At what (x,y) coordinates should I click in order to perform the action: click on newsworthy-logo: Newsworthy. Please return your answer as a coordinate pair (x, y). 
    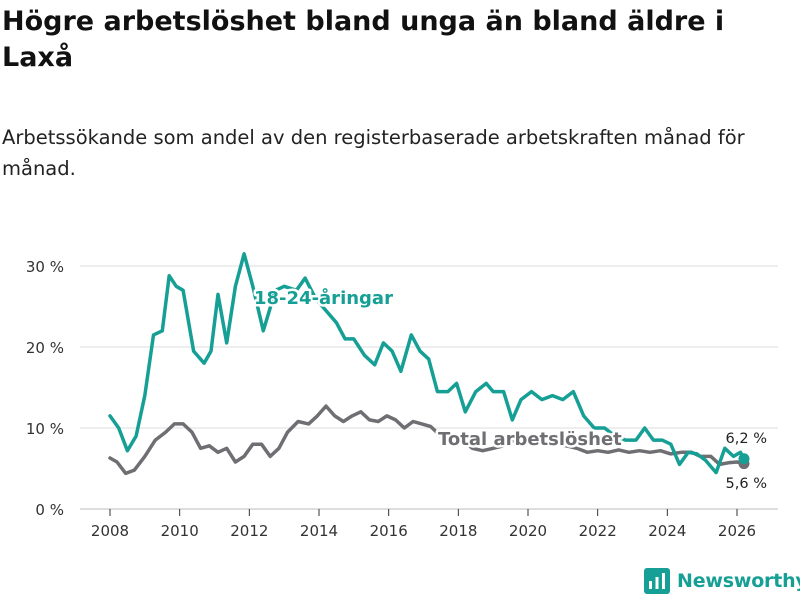
    Looking at the image, I should click on (722, 581).